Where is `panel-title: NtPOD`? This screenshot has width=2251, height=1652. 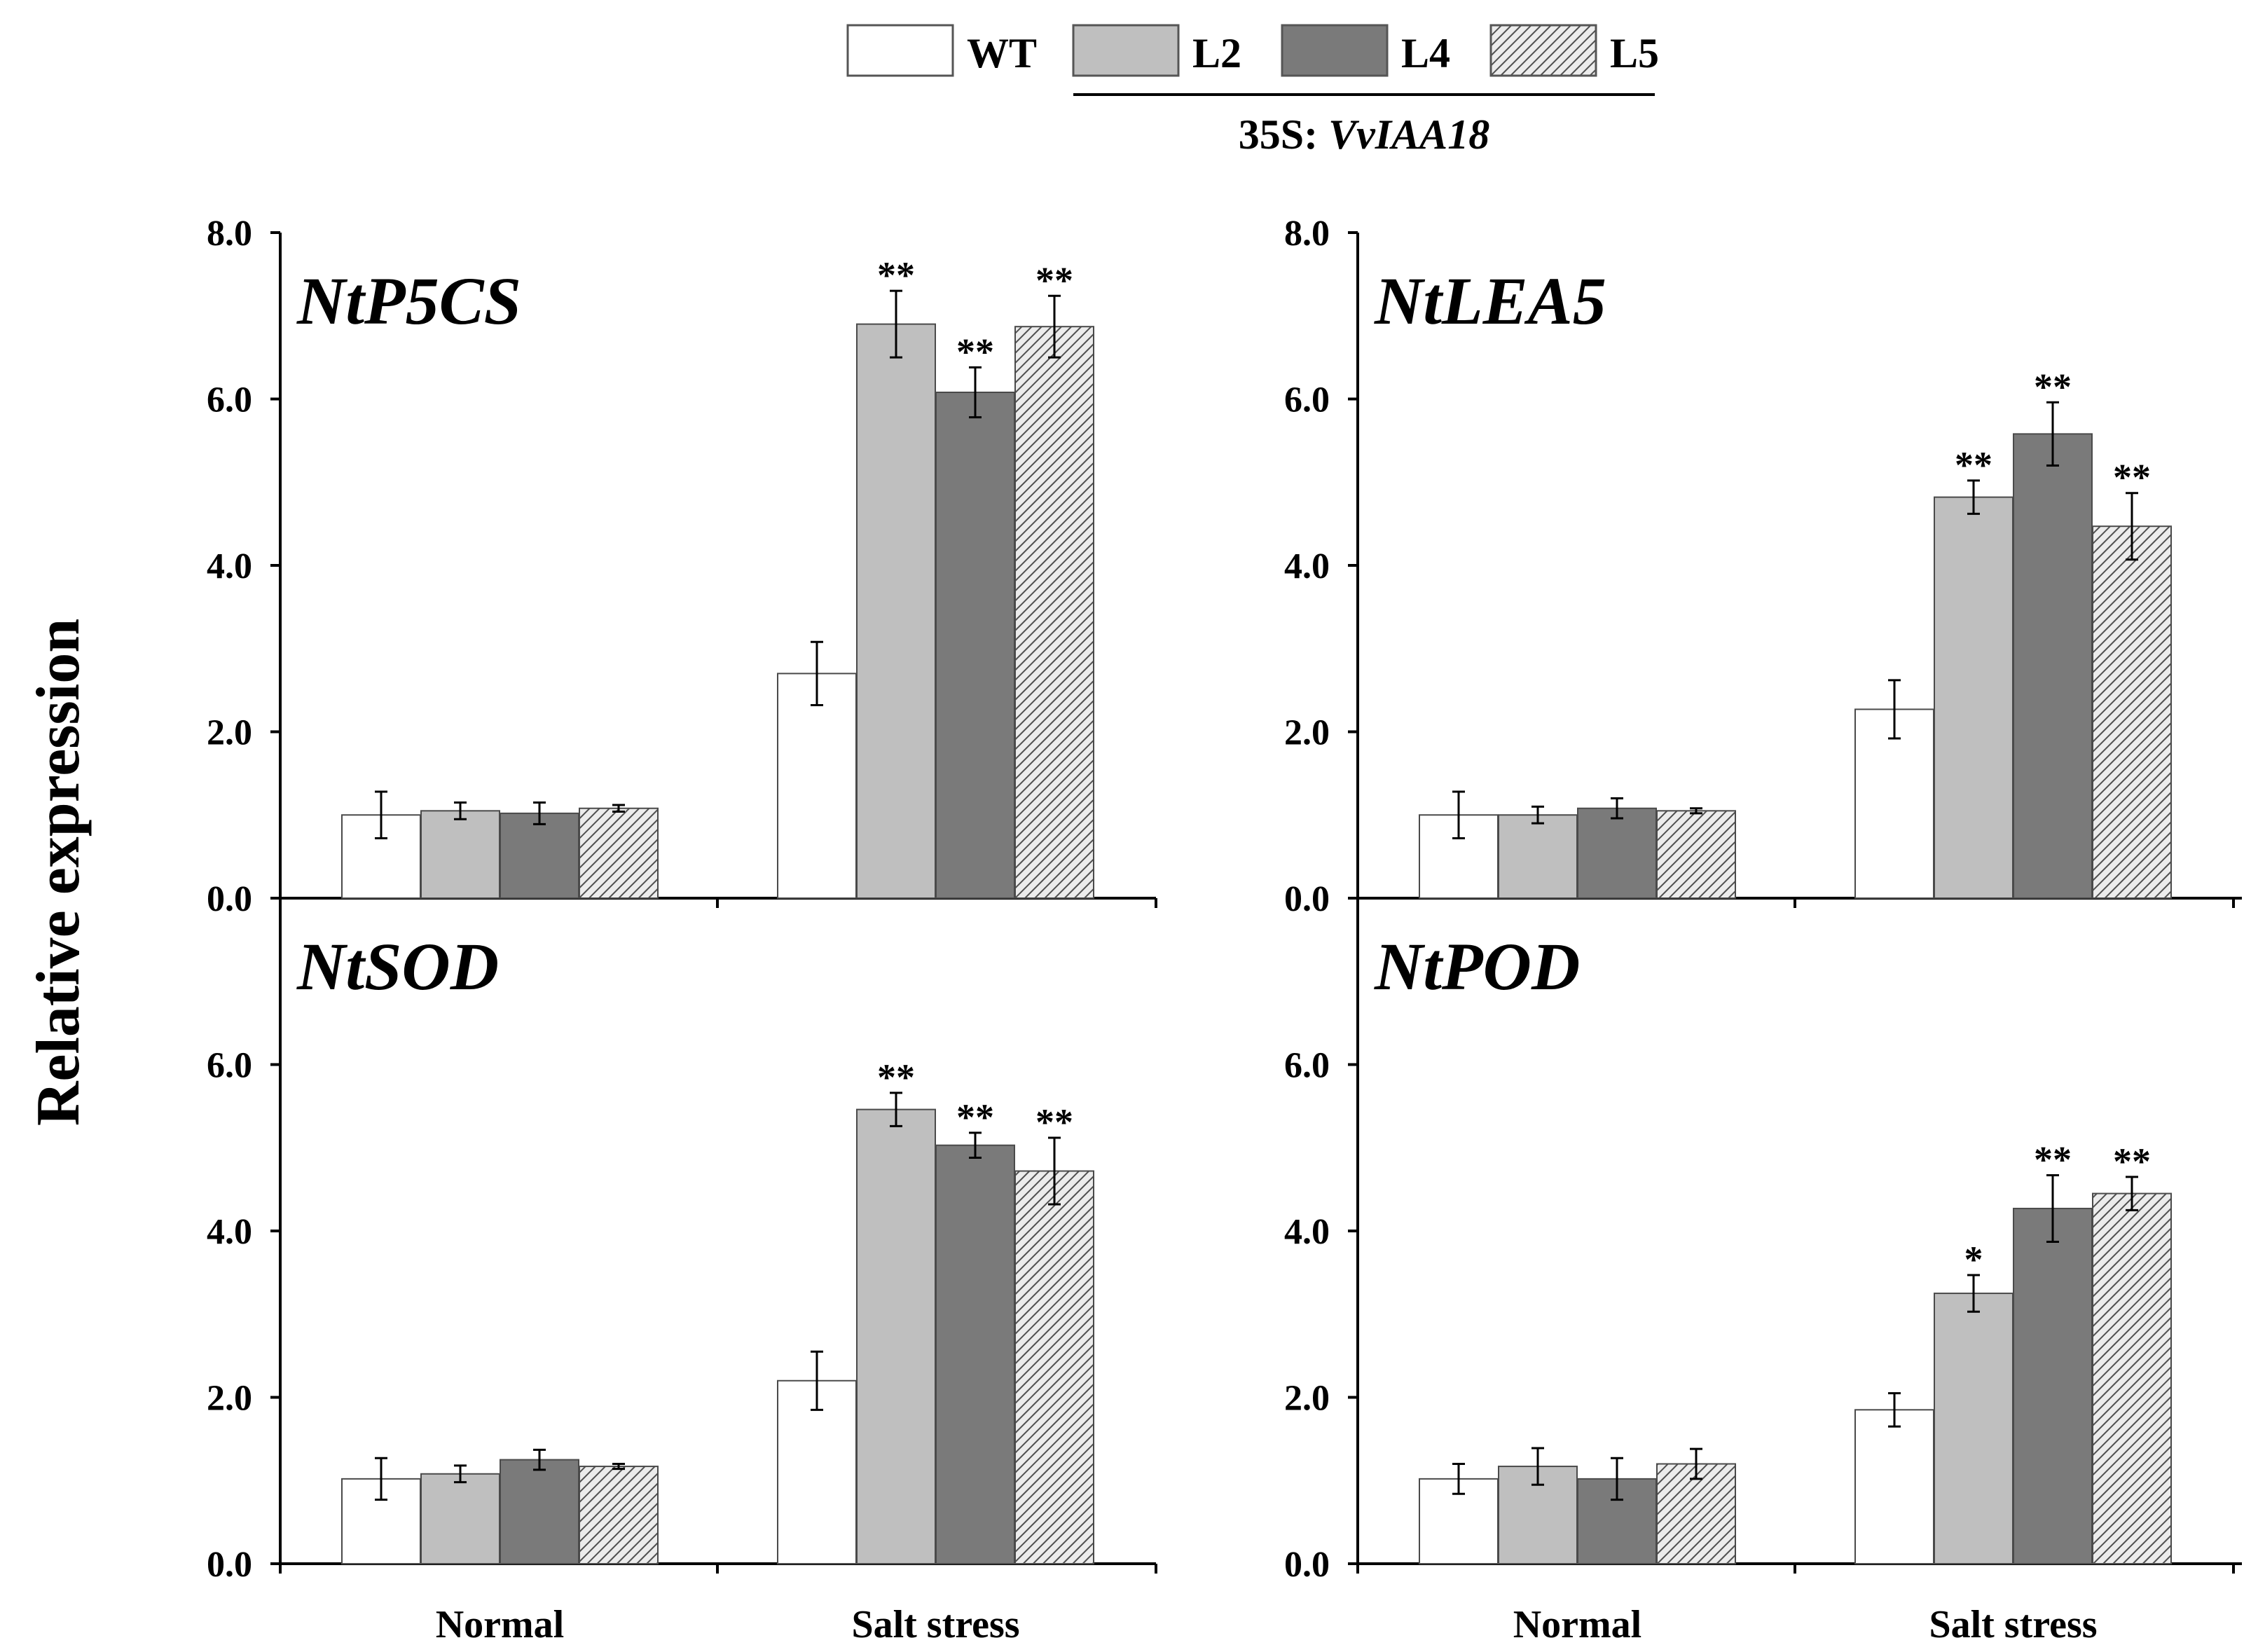 panel-title: NtPOD is located at coordinates (1477, 966).